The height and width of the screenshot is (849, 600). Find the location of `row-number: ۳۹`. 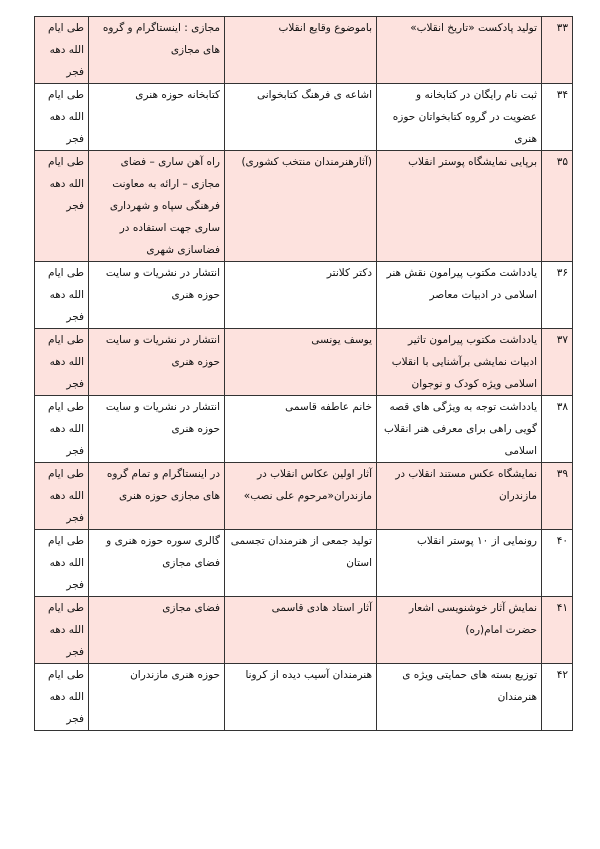

row-number: ۳۹ is located at coordinates (557, 496).